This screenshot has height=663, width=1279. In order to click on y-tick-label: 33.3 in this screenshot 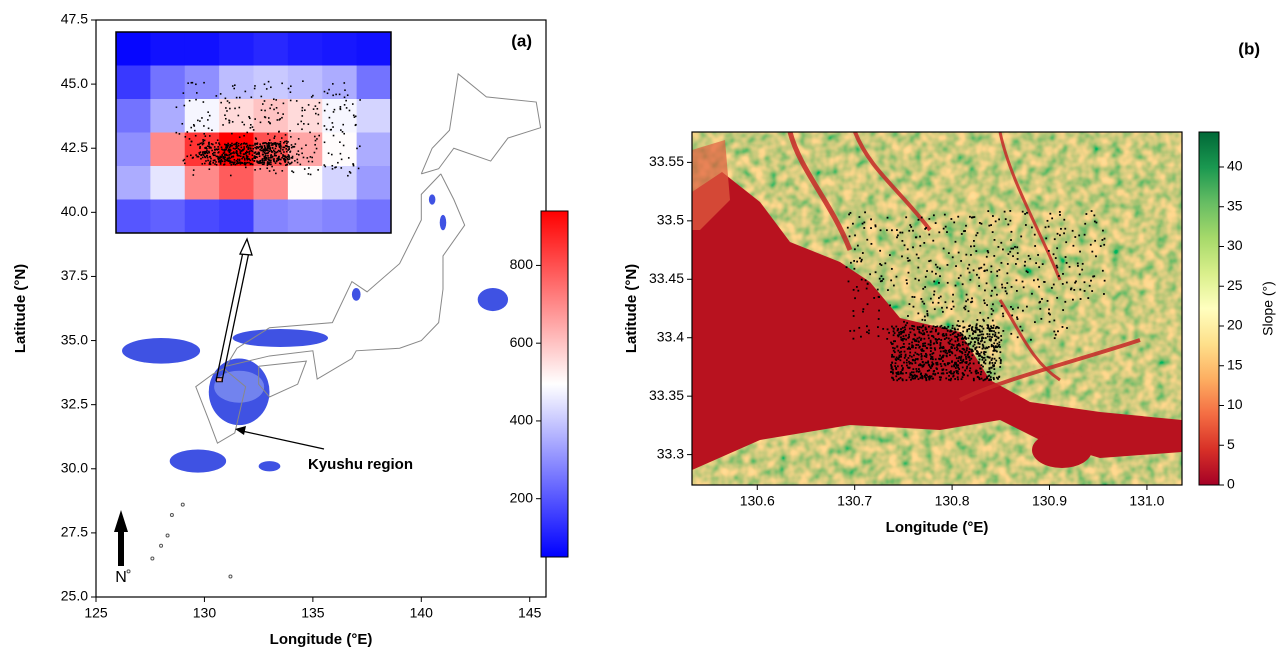, I will do `click(670, 453)`.